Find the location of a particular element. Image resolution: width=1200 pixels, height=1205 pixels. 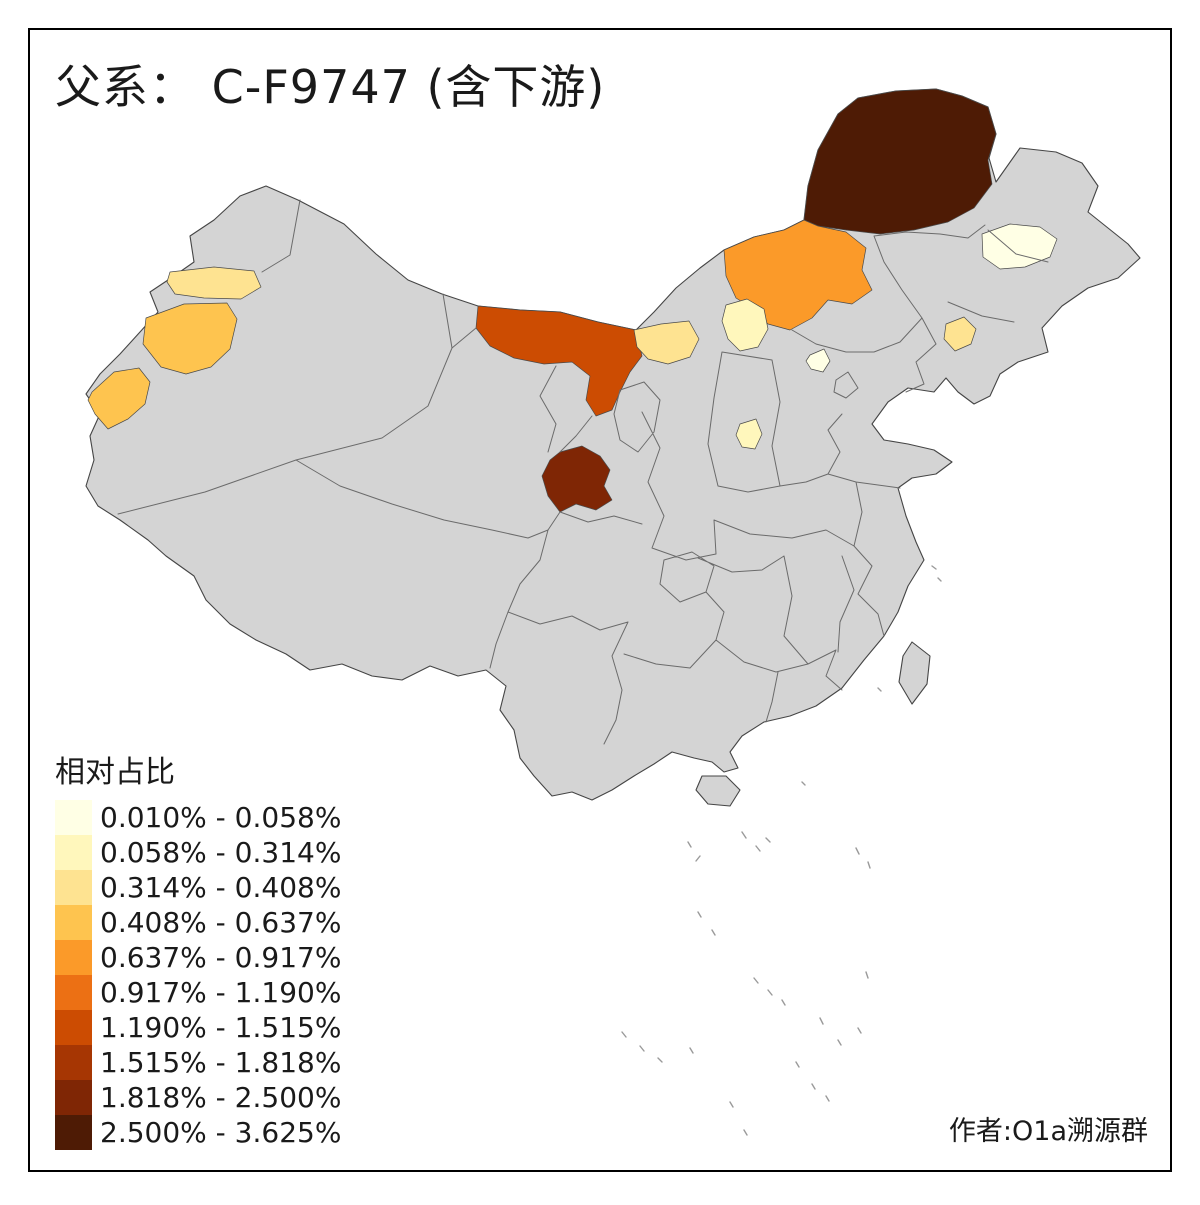

taiwan-island is located at coordinates (914, 673).